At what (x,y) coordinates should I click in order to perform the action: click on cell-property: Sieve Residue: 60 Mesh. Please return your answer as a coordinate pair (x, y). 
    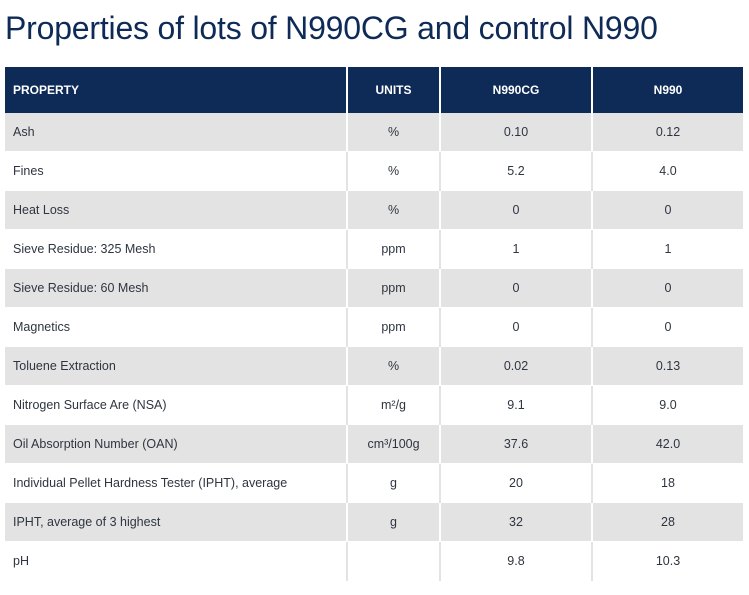
    Looking at the image, I should click on (176, 288).